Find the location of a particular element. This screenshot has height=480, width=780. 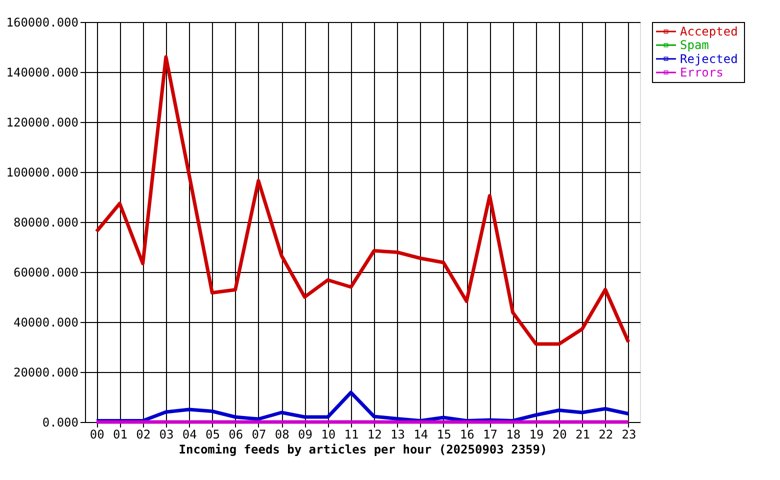

x-tick-label: 22 is located at coordinates (606, 435).